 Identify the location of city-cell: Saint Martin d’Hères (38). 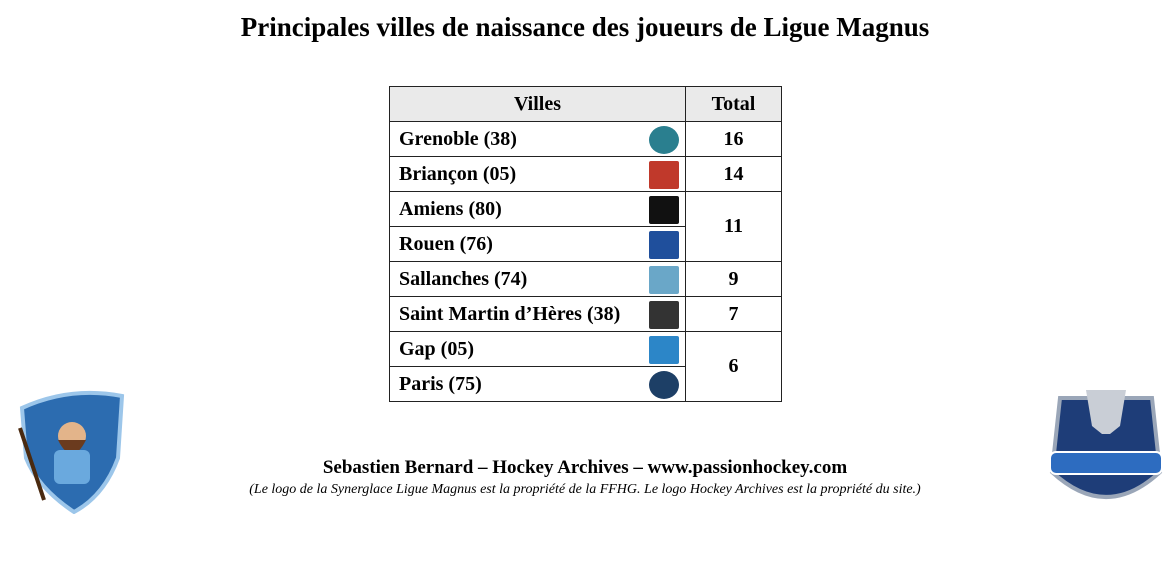
(537, 314).